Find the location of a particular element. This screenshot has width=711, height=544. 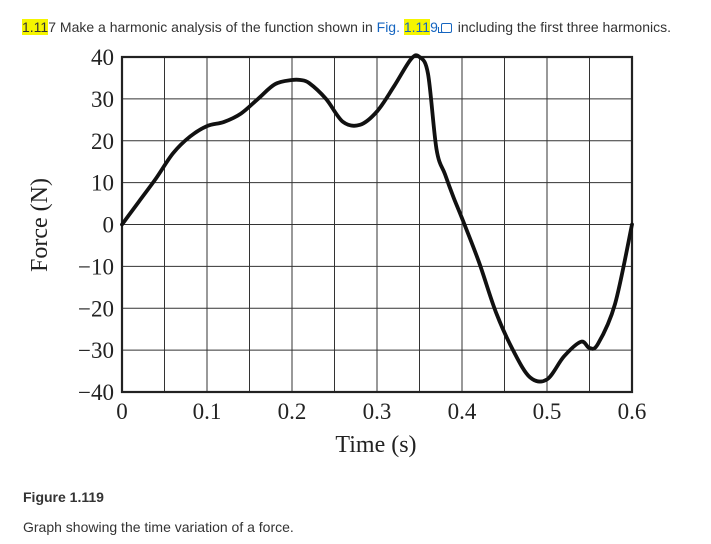

y-tick-label: −30 is located at coordinates (96, 350).